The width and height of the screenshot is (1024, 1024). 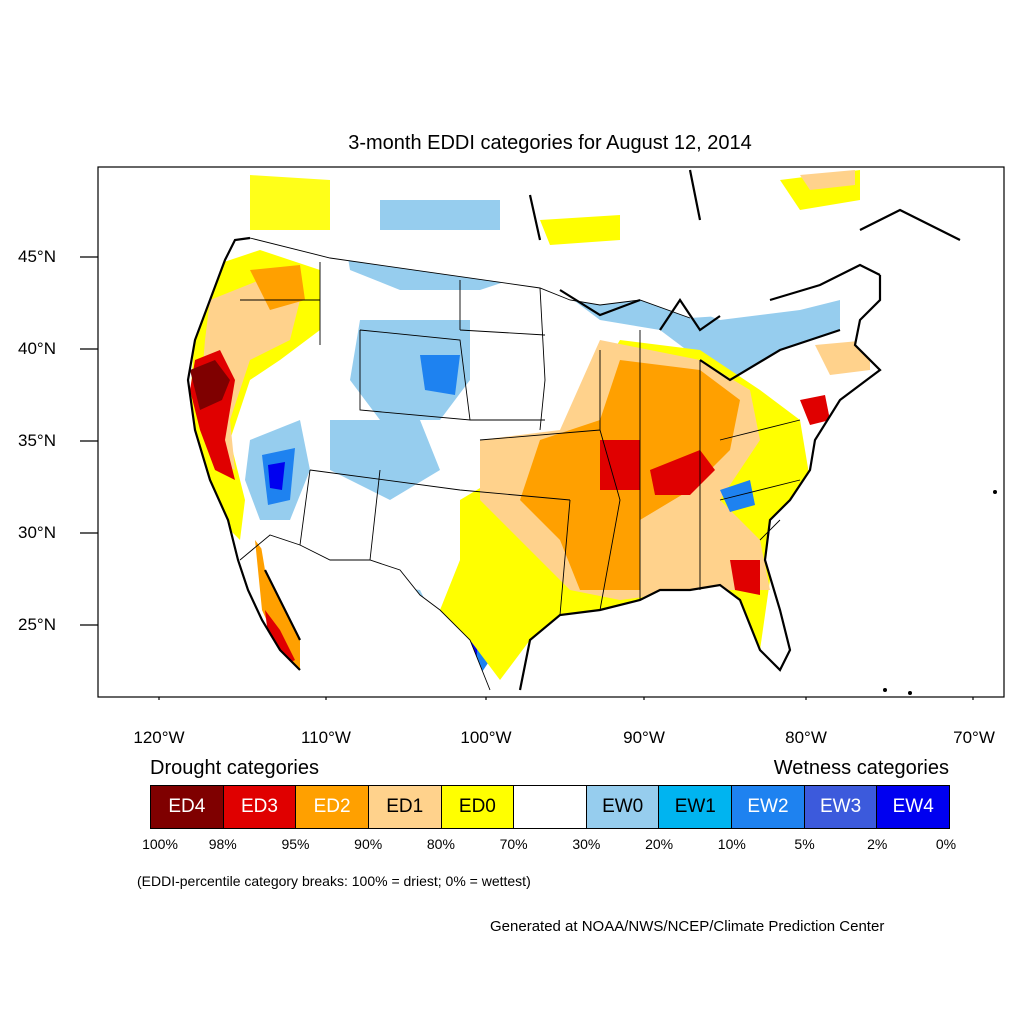 What do you see at coordinates (187, 807) in the screenshot?
I see `legend-cell-ed4: ED4` at bounding box center [187, 807].